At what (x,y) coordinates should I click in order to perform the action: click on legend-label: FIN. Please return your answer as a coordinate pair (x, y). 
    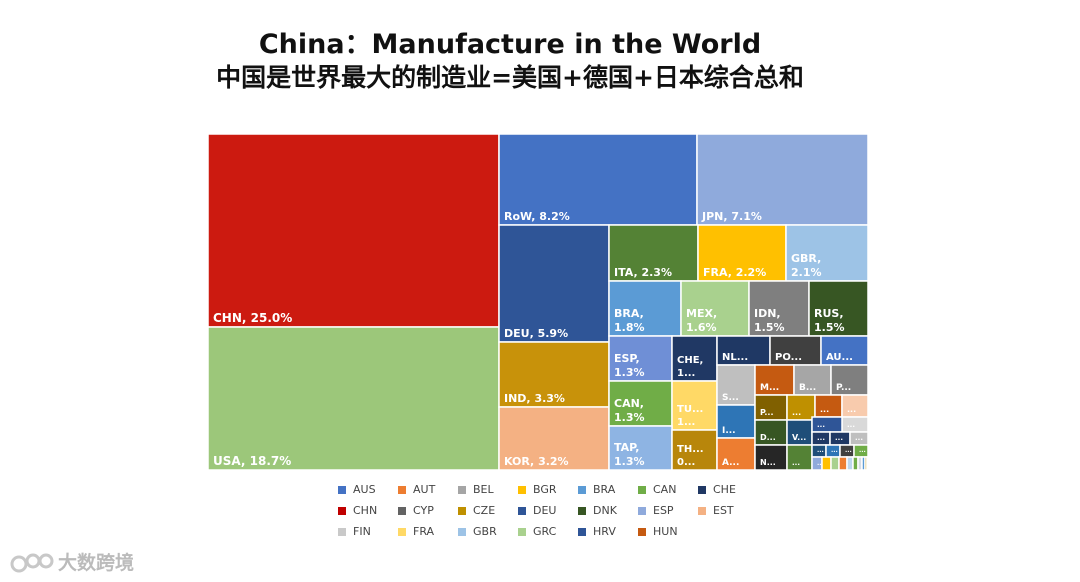
    Looking at the image, I should click on (362, 531).